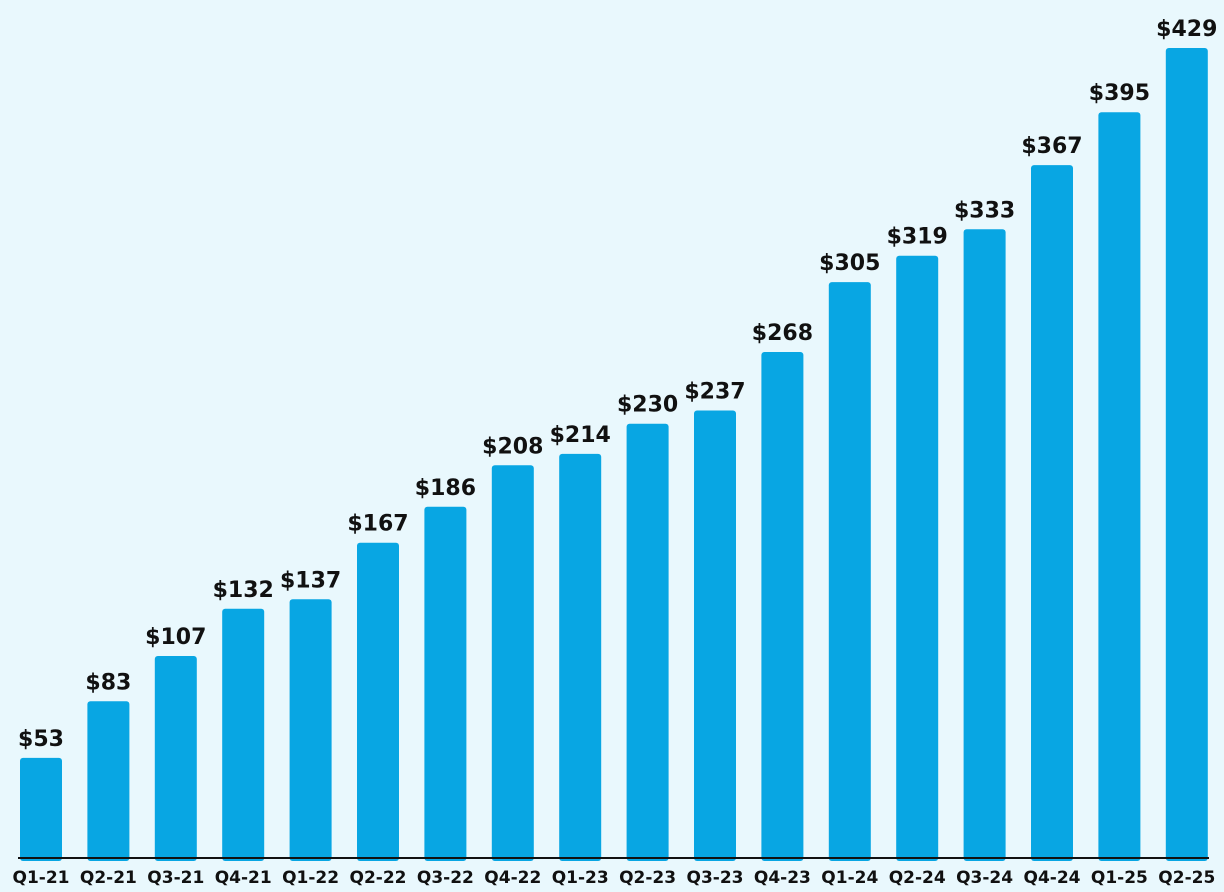 The height and width of the screenshot is (892, 1224). What do you see at coordinates (108, 878) in the screenshot?
I see `x-tick-label-q2-21: Q2-21` at bounding box center [108, 878].